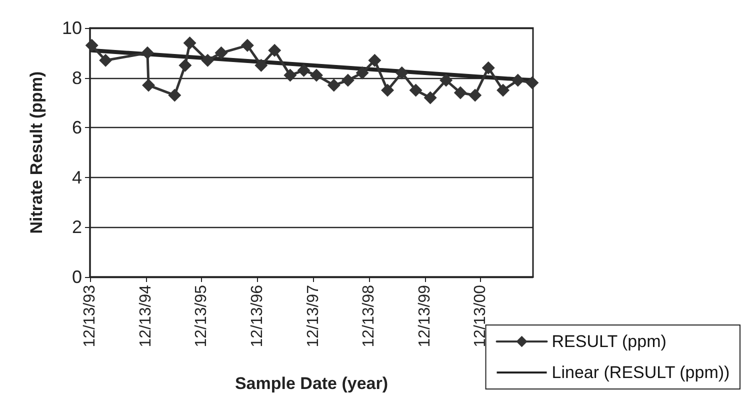 Image resolution: width=756 pixels, height=405 pixels. What do you see at coordinates (425, 316) in the screenshot?
I see `x-tick-label: 12/13/99` at bounding box center [425, 316].